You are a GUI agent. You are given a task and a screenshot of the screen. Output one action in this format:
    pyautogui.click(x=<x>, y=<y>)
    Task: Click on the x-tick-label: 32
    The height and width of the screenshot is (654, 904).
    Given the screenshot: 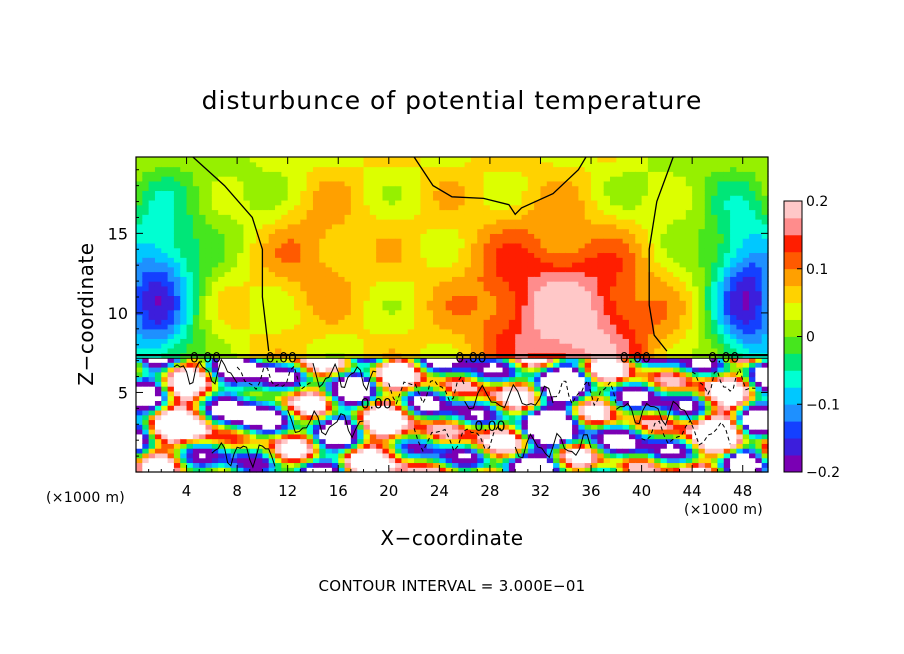 What is the action you would take?
    pyautogui.click(x=540, y=491)
    